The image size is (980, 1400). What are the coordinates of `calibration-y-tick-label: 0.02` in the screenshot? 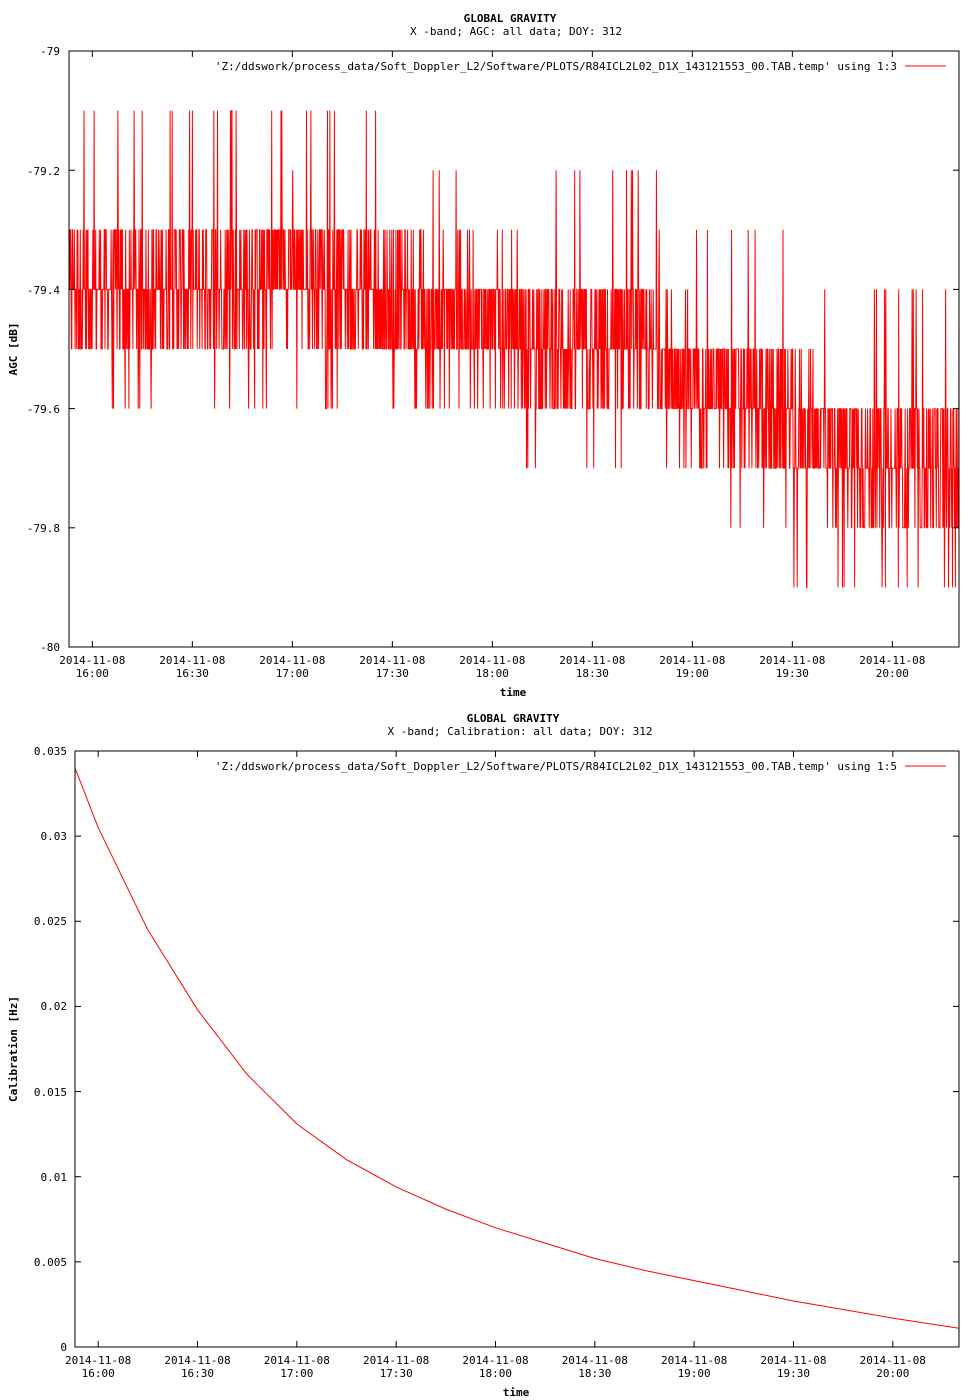 It's located at (54, 1006).